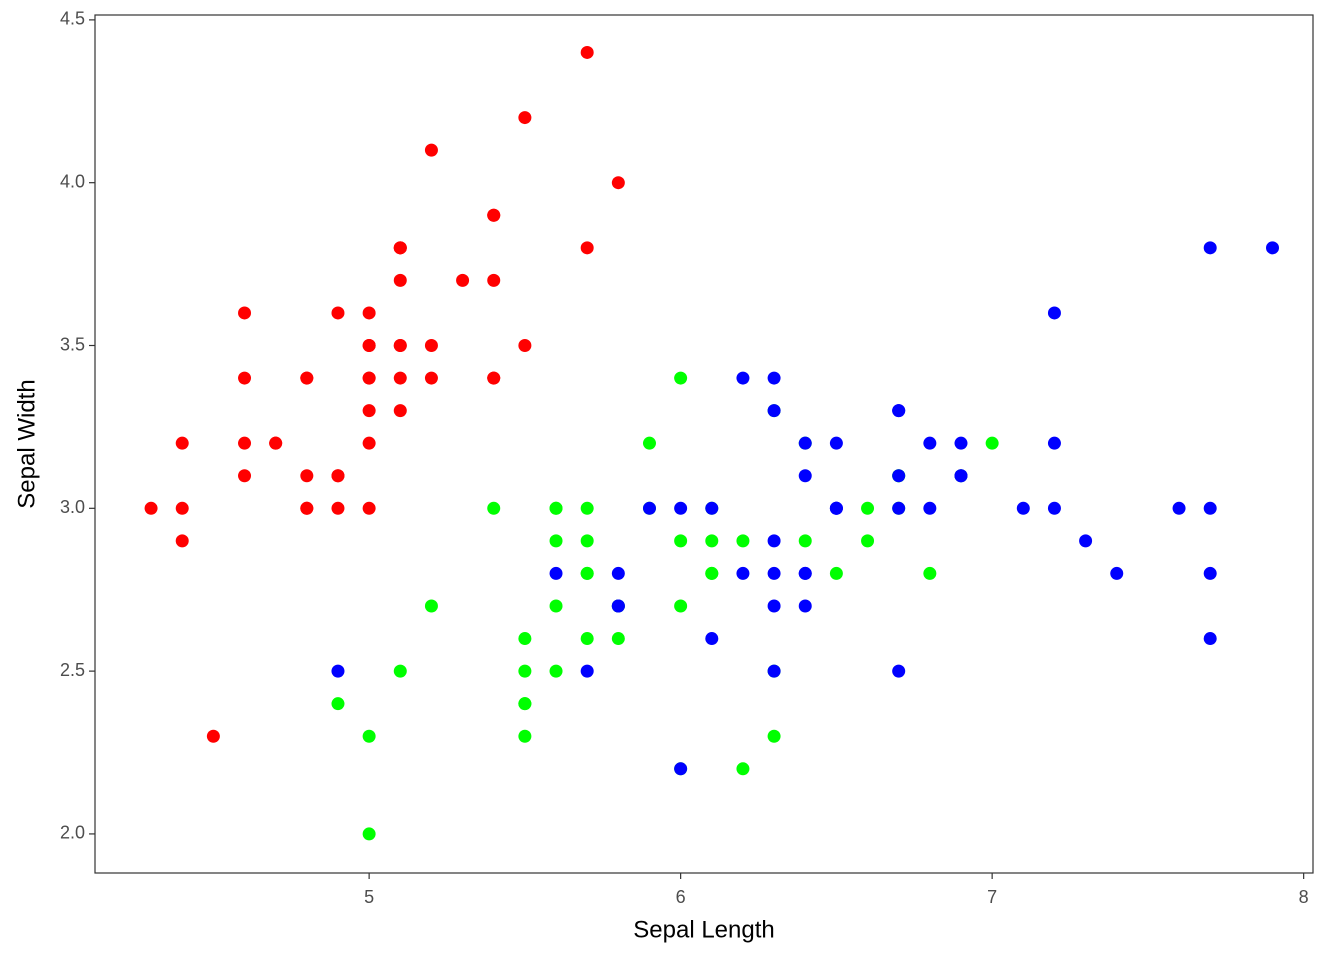  Describe the element at coordinates (72, 344) in the screenshot. I see `y-tick-label: 3.5` at that location.